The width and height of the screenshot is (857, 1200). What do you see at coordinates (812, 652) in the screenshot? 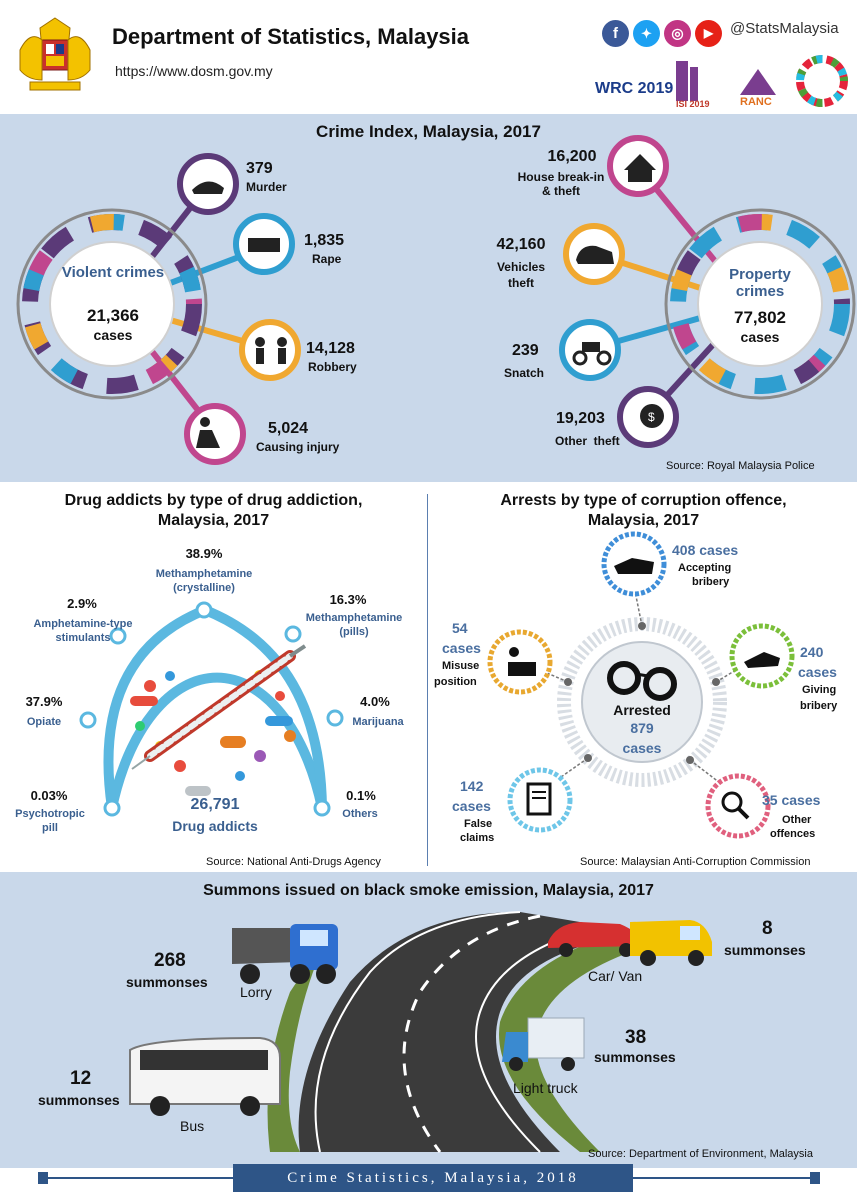
I see `giving-bribery-value: 240` at bounding box center [812, 652].